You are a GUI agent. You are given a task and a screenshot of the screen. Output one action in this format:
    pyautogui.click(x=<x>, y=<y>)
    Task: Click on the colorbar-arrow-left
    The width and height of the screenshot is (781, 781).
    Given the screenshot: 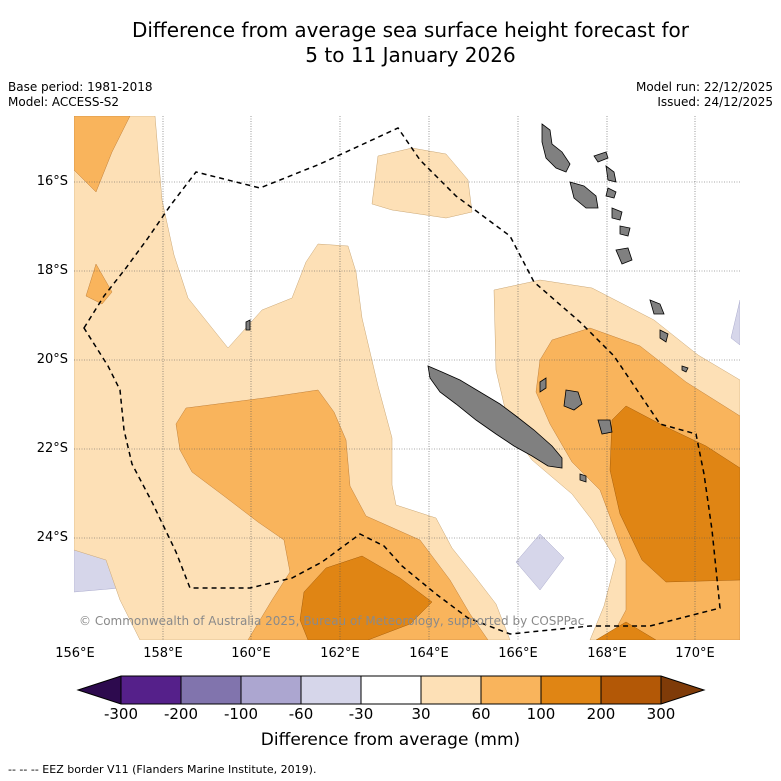 What is the action you would take?
    pyautogui.click(x=99, y=690)
    